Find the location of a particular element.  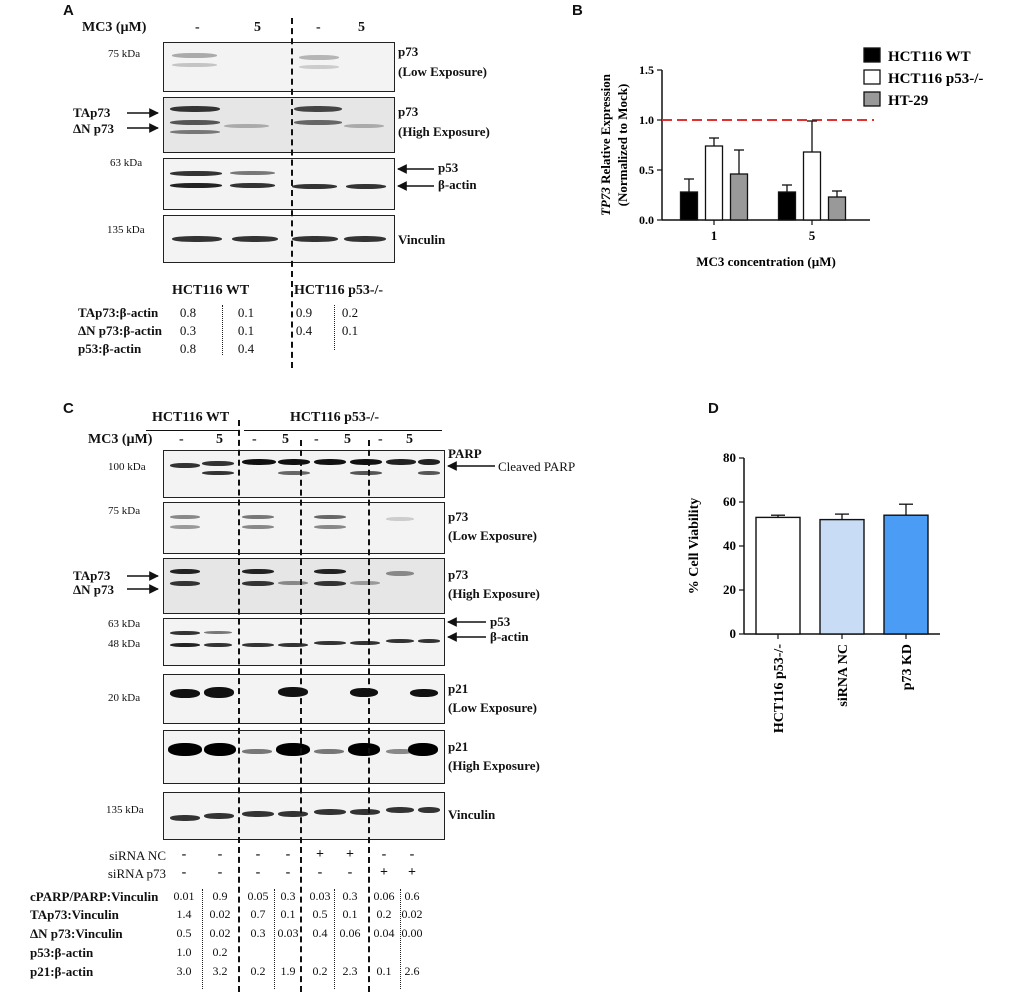

panel-c-quant-value: 0.01 is located at coordinates (184, 896).